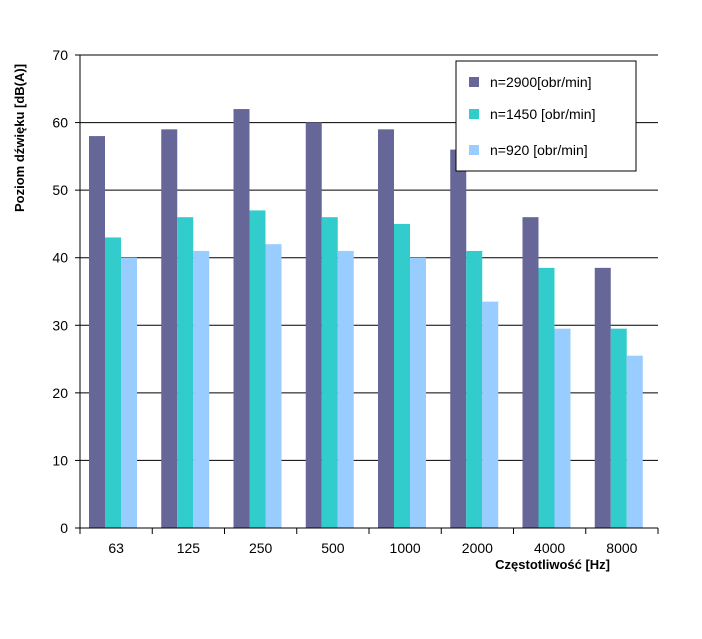 The height and width of the screenshot is (639, 702). I want to click on x-tick-label: 125, so click(189, 548).